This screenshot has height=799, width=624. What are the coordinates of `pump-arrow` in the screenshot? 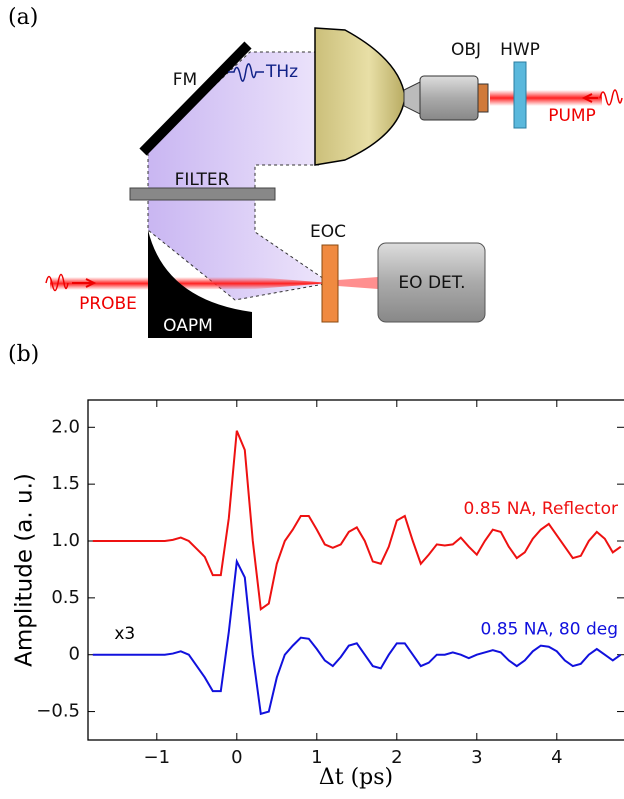 It's located at (589, 98).